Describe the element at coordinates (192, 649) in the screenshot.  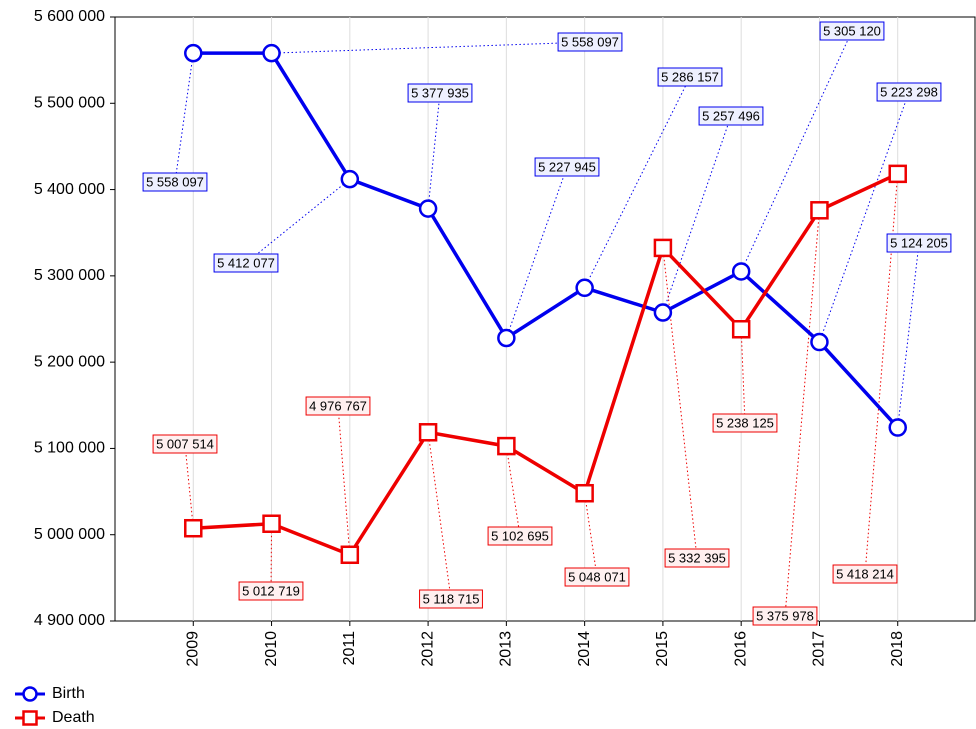
I see `x-tick-label: 2009` at that location.